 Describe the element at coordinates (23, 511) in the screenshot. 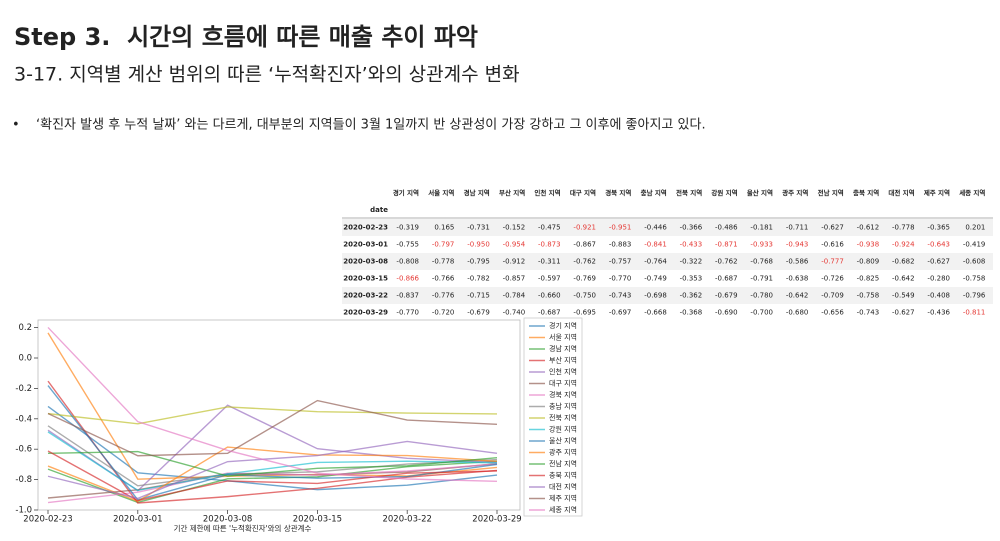

I see `y-tick-label: -1.0` at that location.